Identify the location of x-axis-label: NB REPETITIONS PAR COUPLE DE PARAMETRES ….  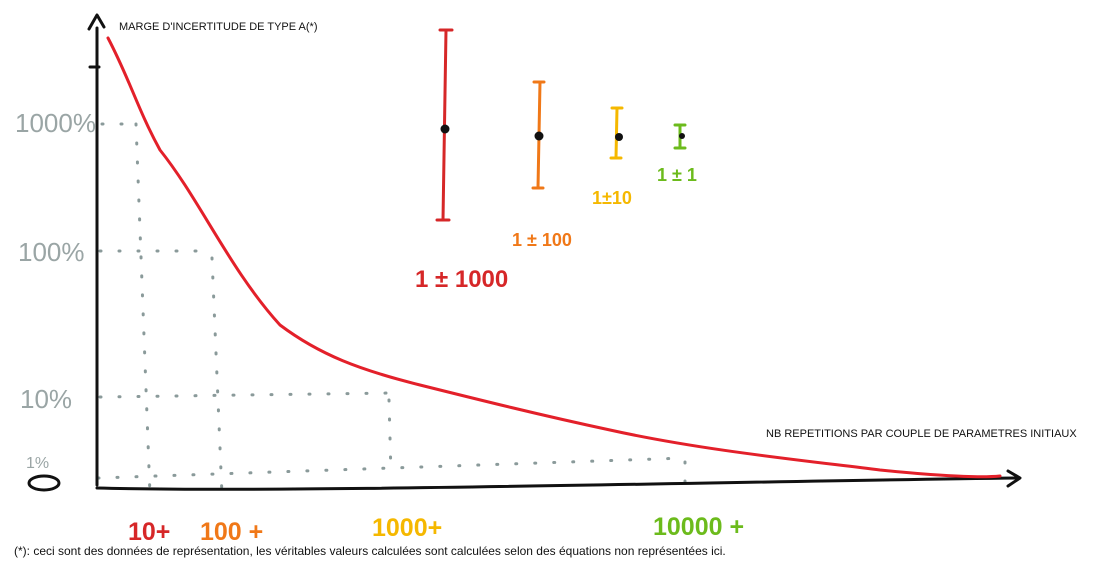
(921, 434).